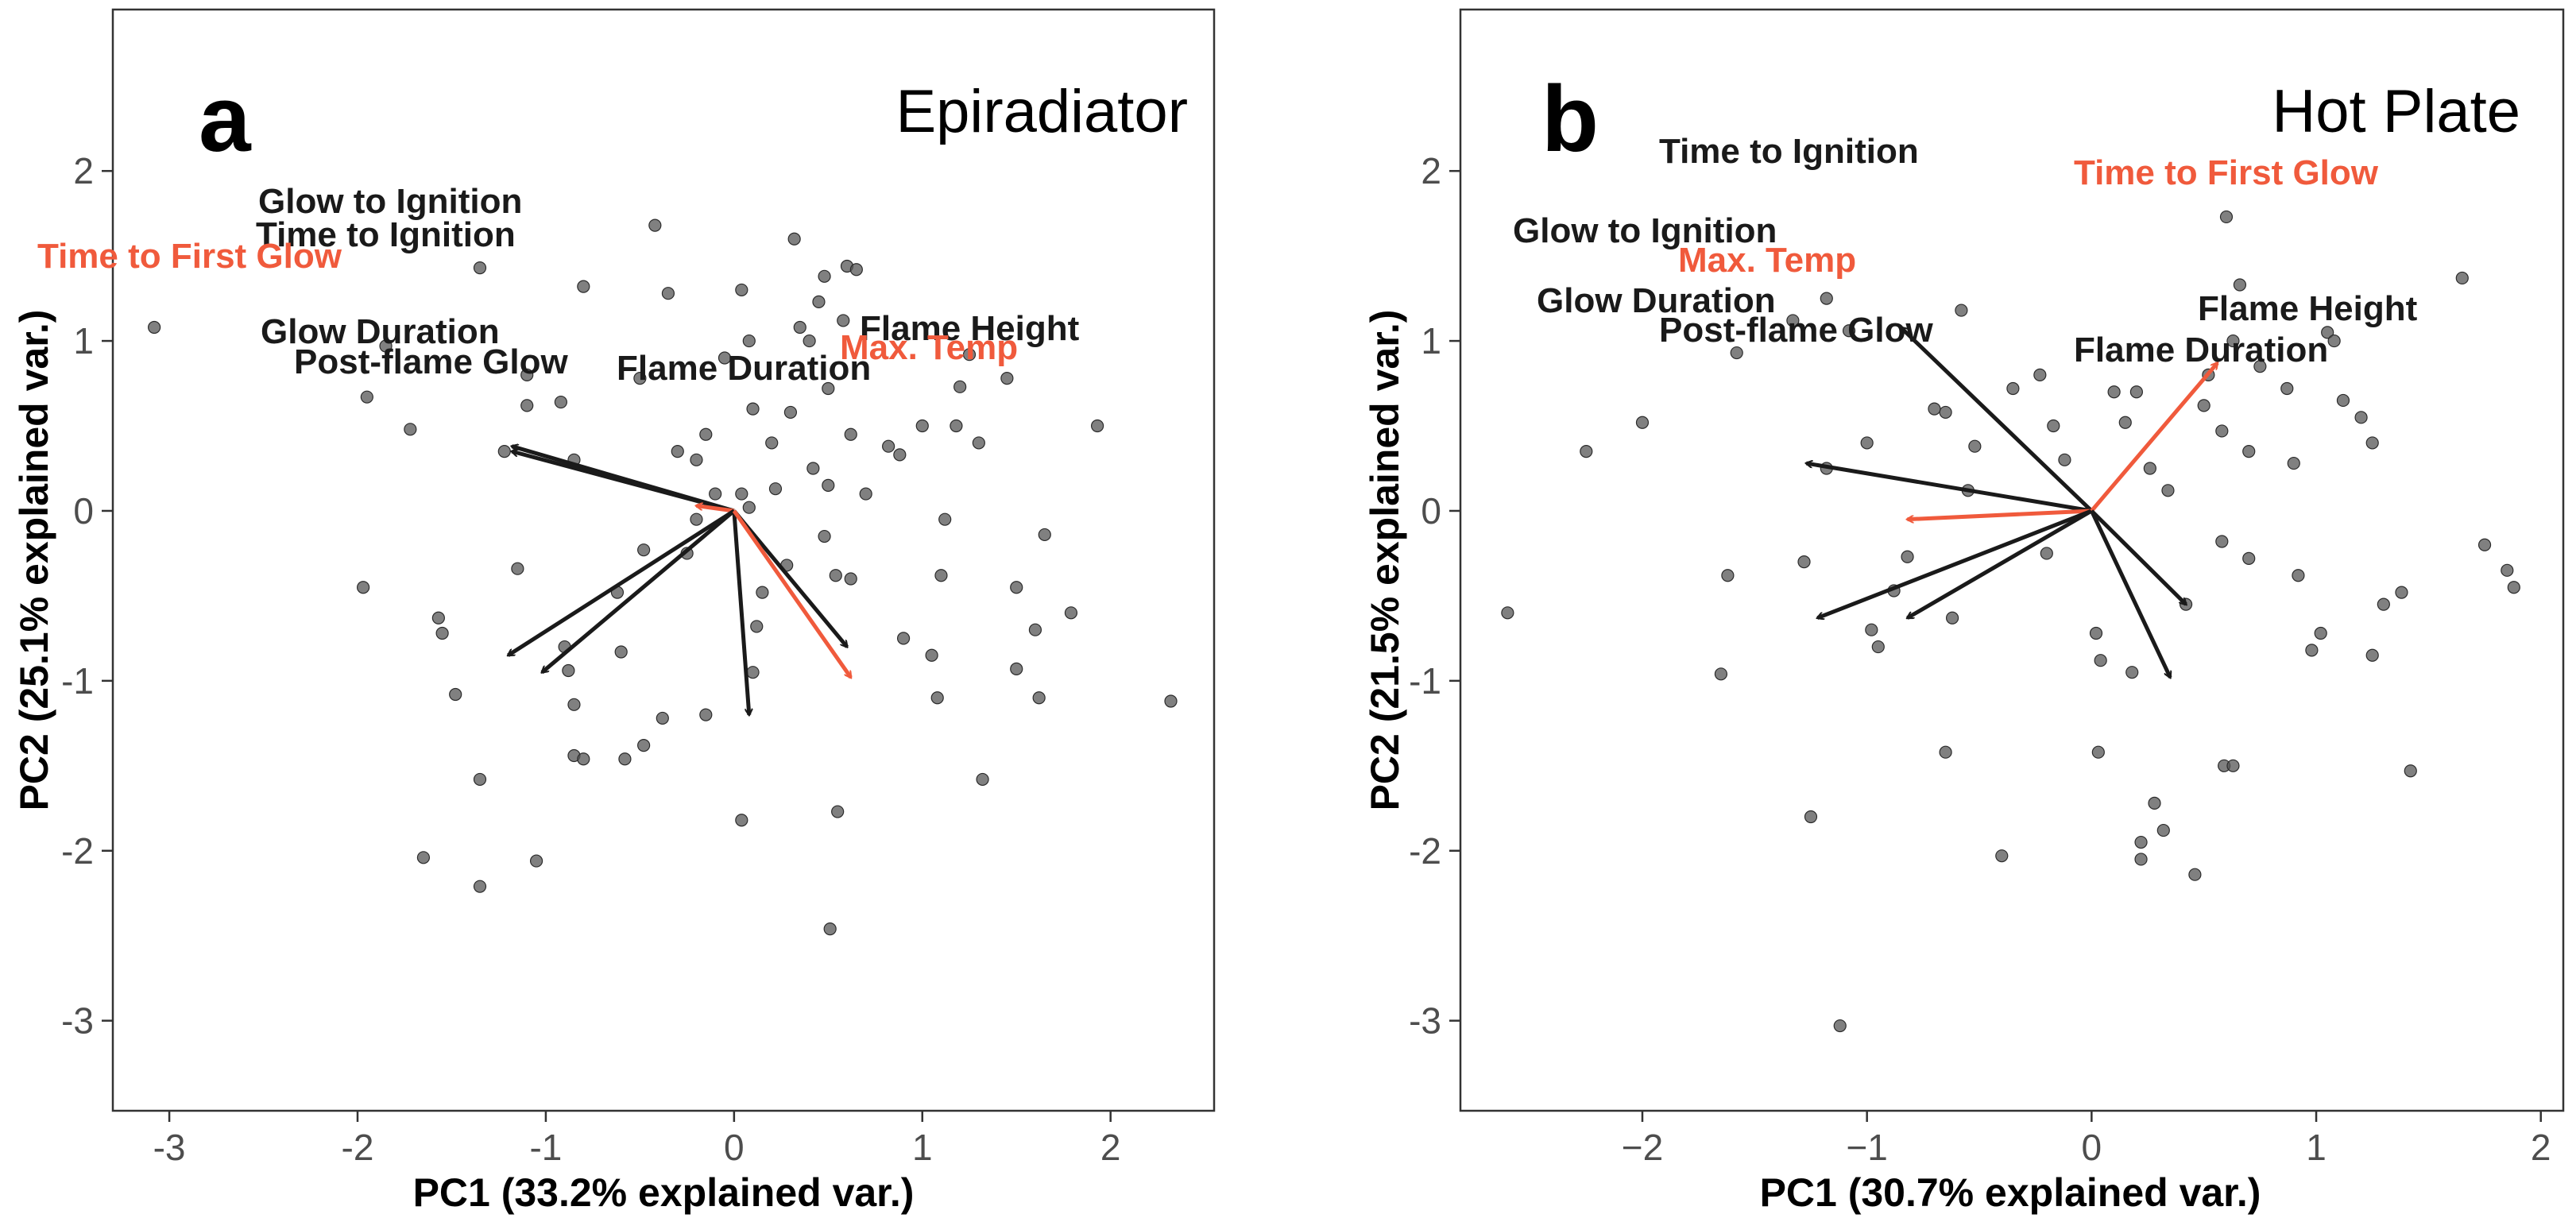 The image size is (2576, 1222). What do you see at coordinates (664, 1192) in the screenshot?
I see `panel-a-x-axis-title: PC1 (33.2% explained var.)` at bounding box center [664, 1192].